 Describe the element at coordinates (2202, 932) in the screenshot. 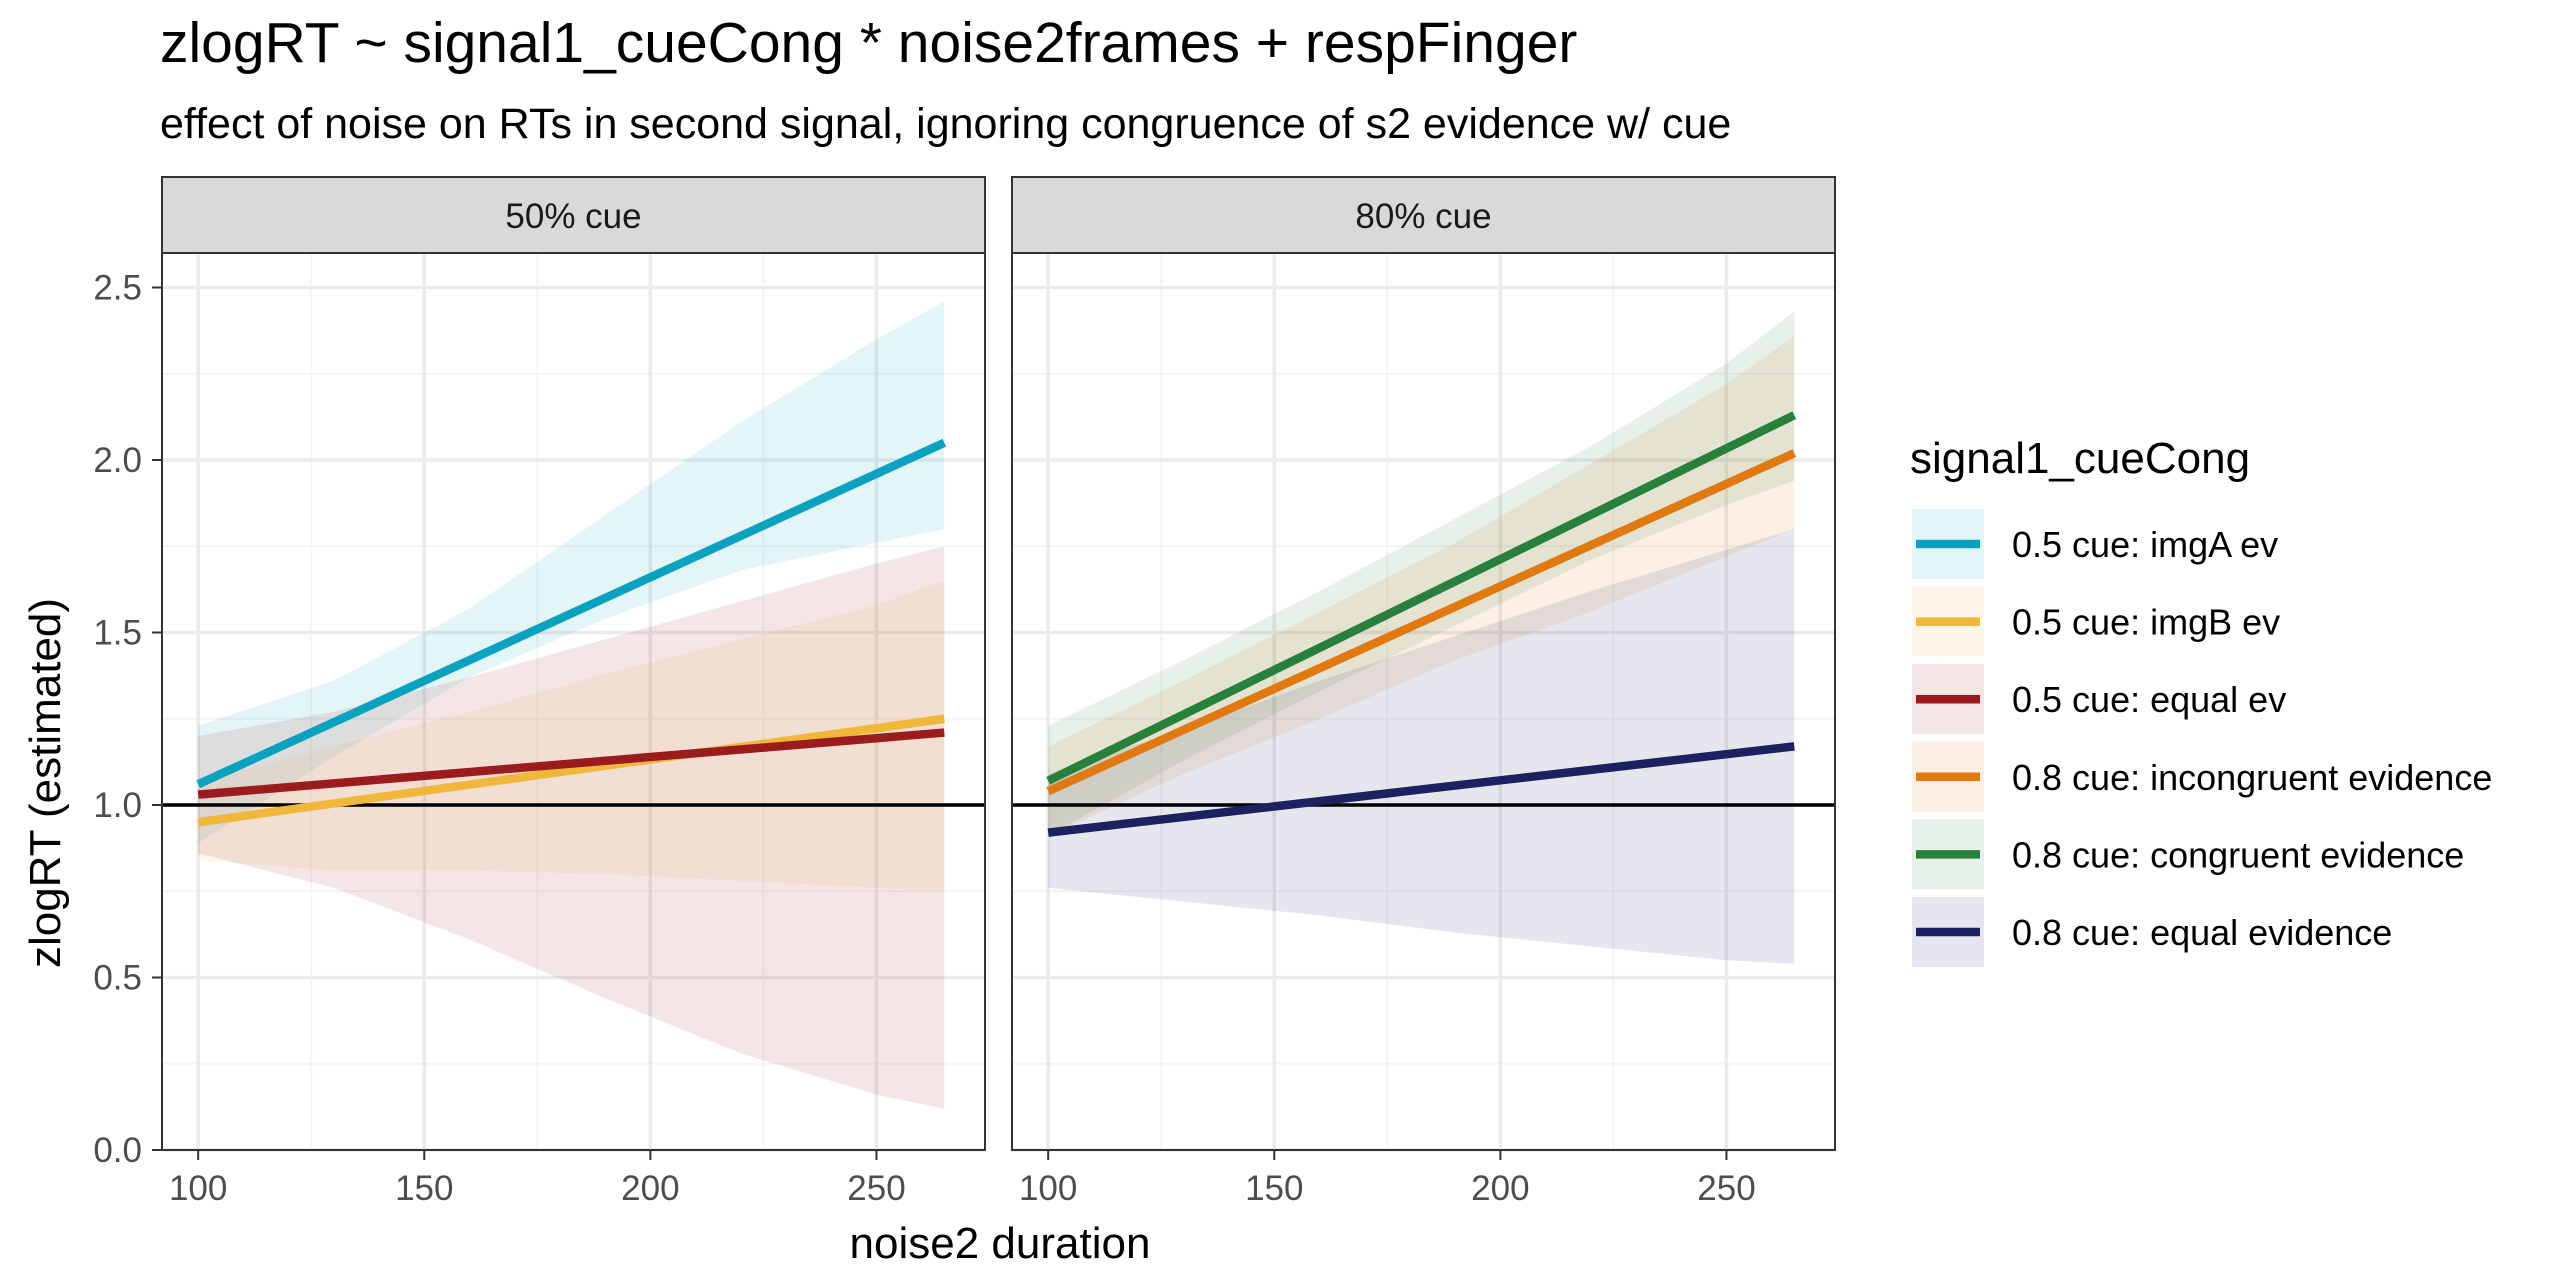

I see `legend-label: 0.8 cue: equal evidence` at that location.